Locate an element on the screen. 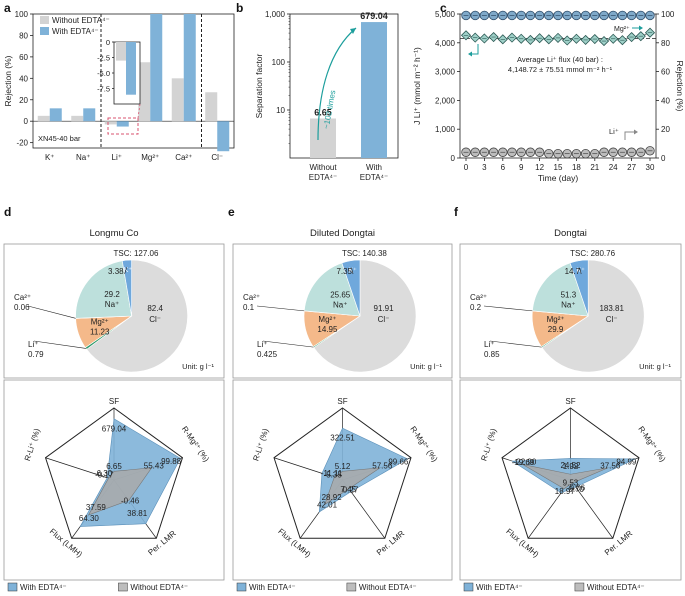 The image size is (685, 596). radar-value-without-f-3: 9.53 is located at coordinates (571, 482).